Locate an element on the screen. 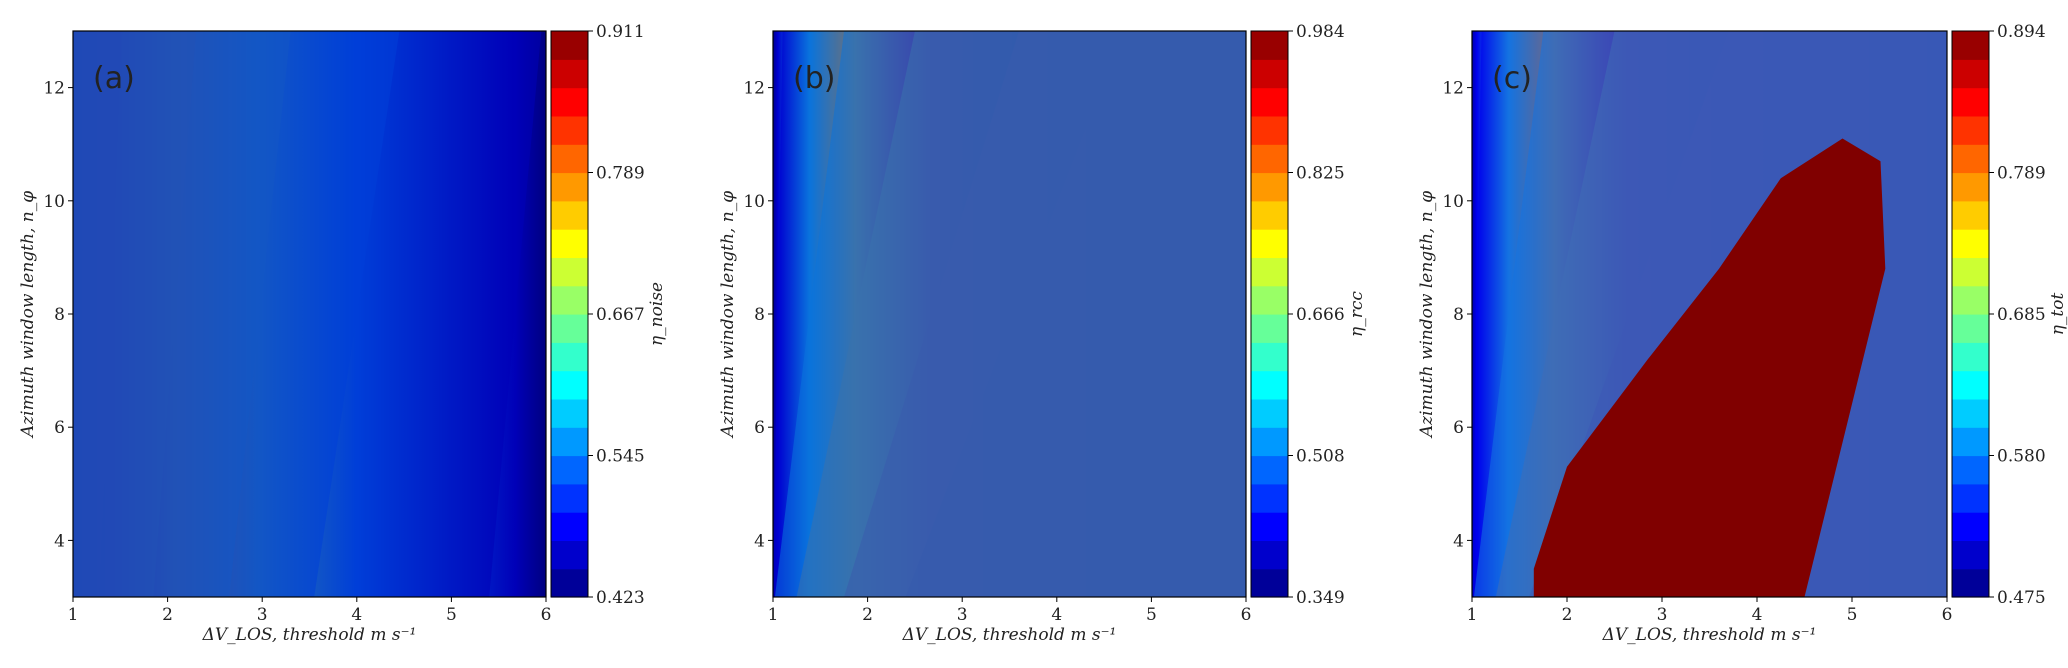 Image resolution: width=2068 pixels, height=668 pixels. colorbar-tick-label: 0.825 is located at coordinates (1320, 174).